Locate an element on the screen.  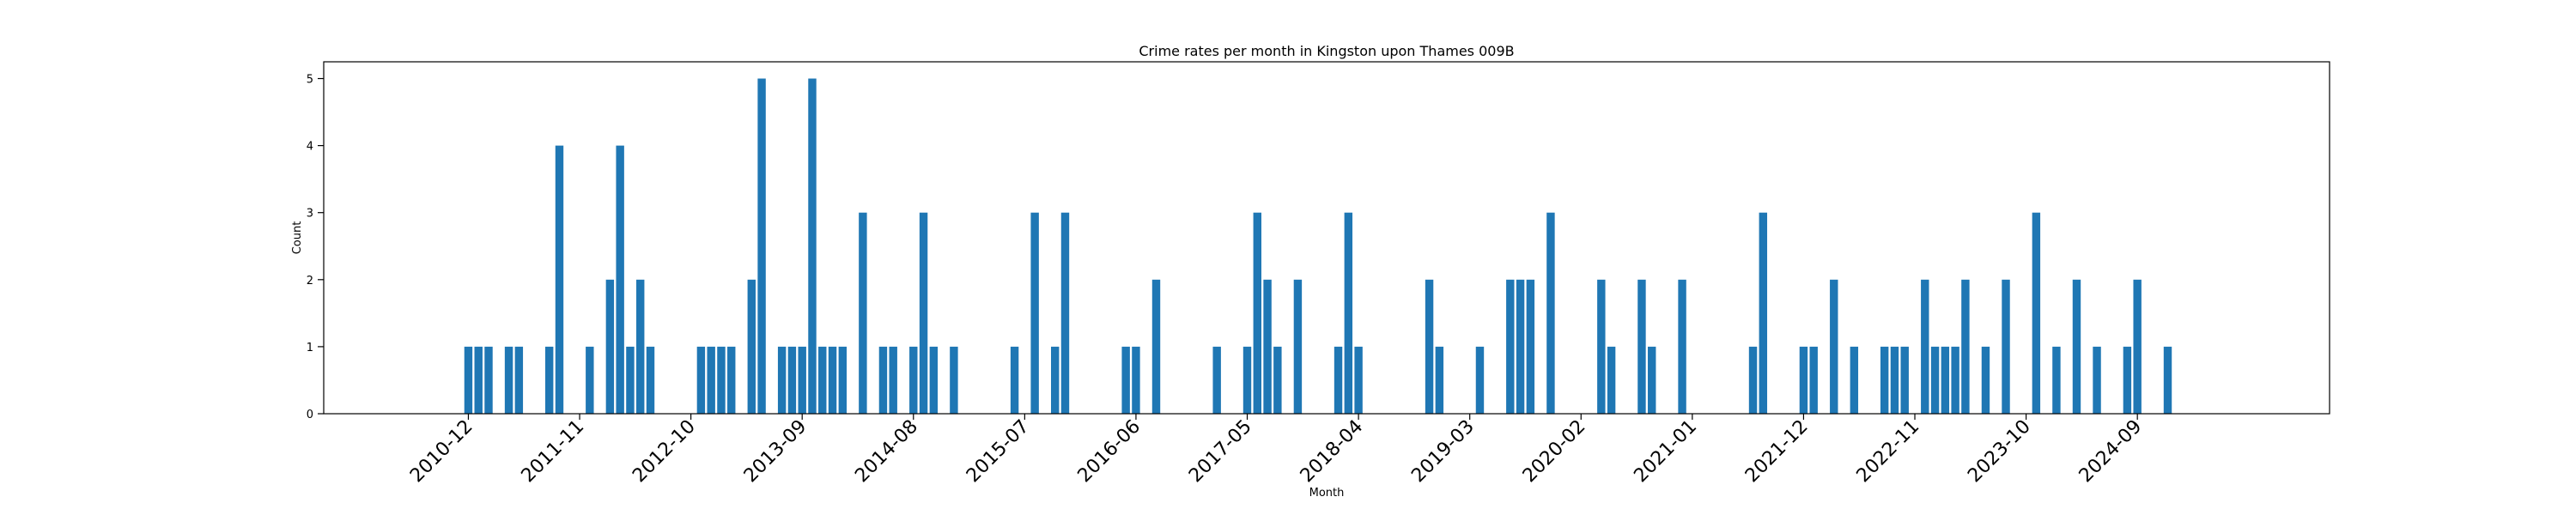
x-tick-label: 2020-02 is located at coordinates (1554, 452).